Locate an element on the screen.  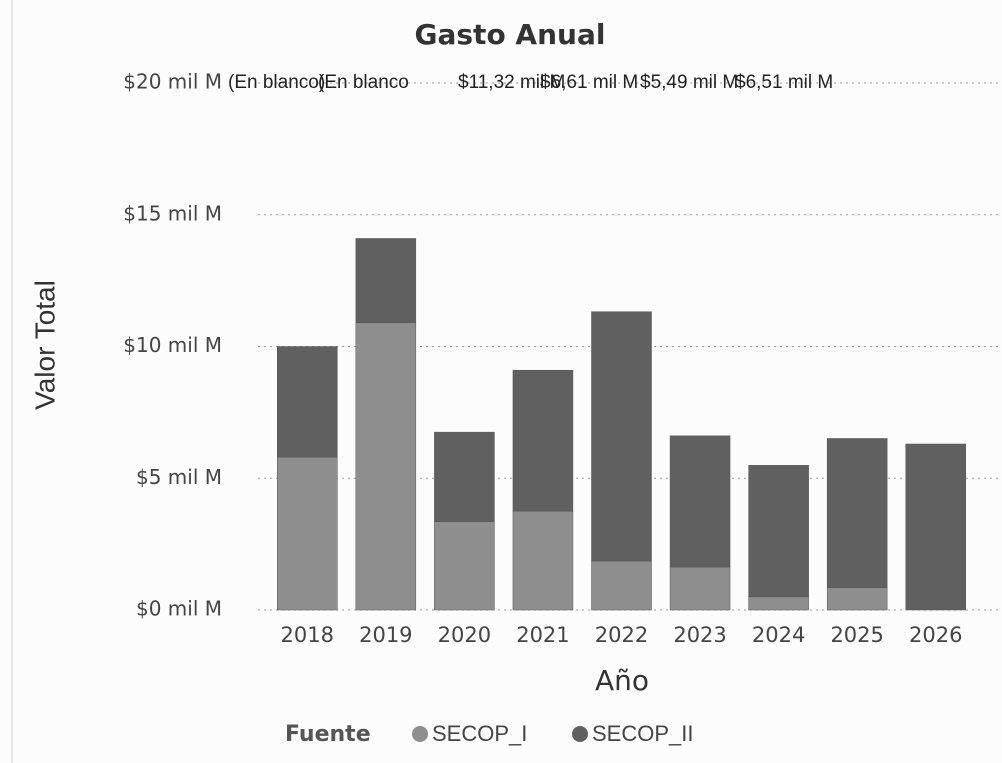
data-label: $5,49 mil M is located at coordinates (689, 82).